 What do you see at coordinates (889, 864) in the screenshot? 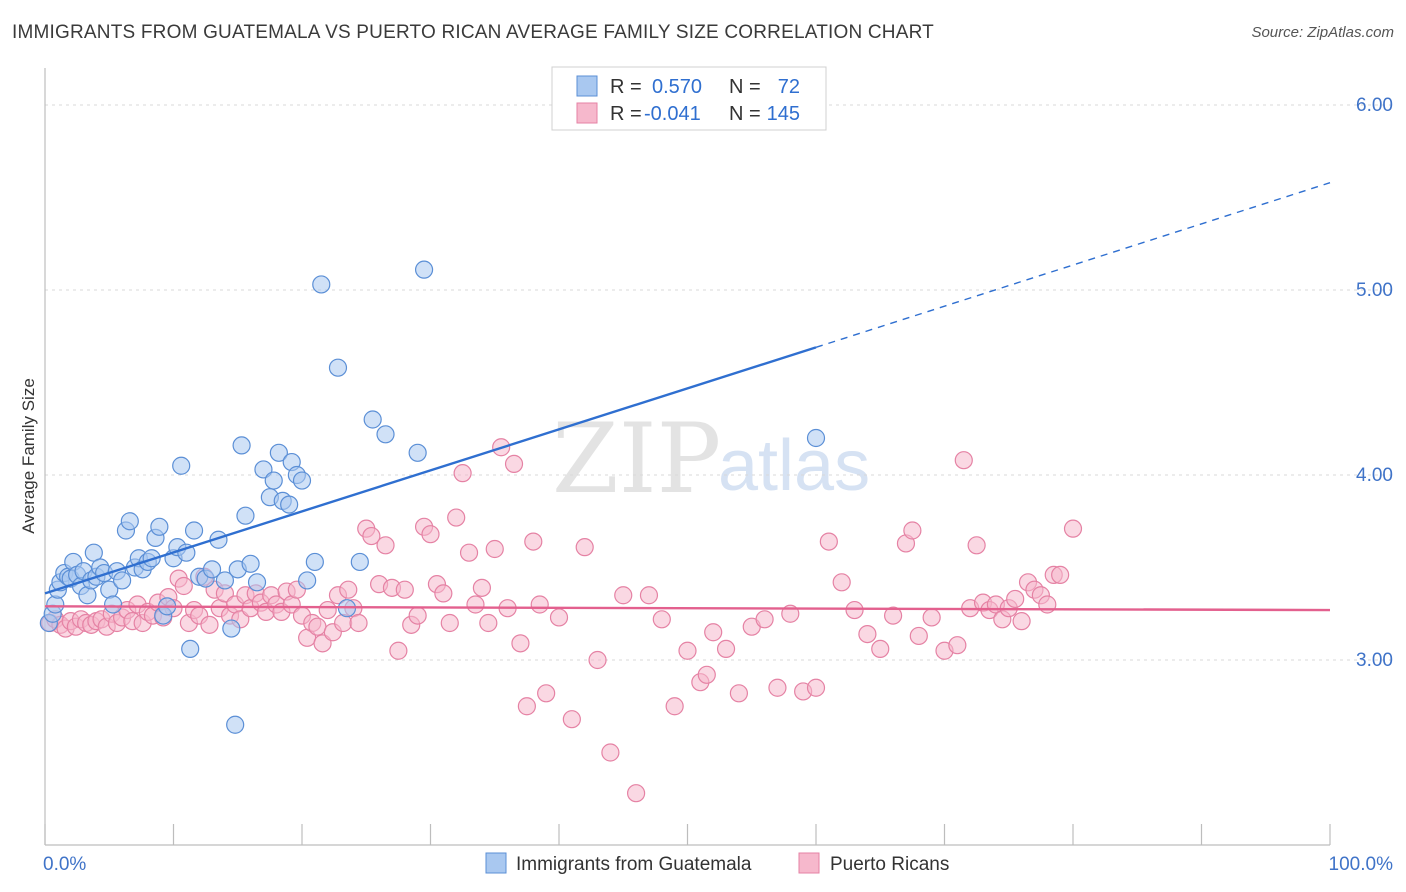
I see `bottom-legend-label-puerto-ricans: Puerto Ricans` at bounding box center [889, 864].